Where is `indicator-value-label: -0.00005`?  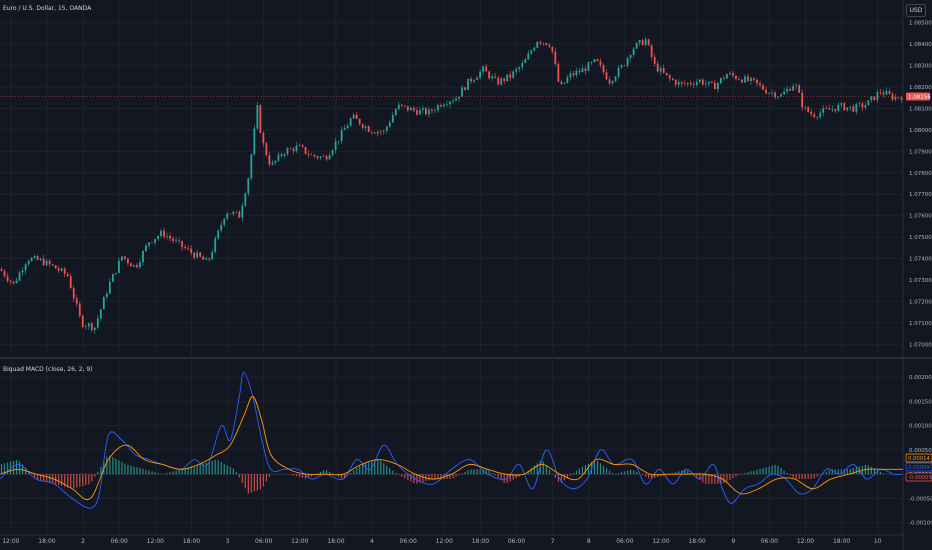
indicator-value-label: -0.00005 is located at coordinates (920, 478).